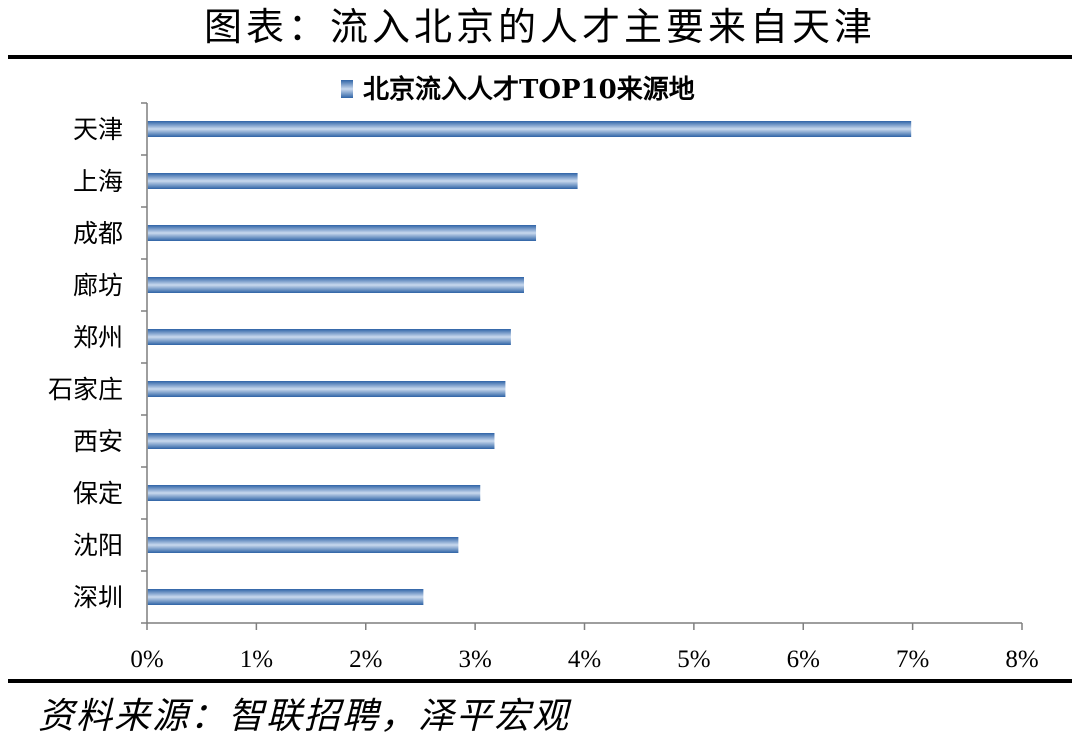 The width and height of the screenshot is (1080, 747). I want to click on x-tick-label: 4%, so click(584, 659).